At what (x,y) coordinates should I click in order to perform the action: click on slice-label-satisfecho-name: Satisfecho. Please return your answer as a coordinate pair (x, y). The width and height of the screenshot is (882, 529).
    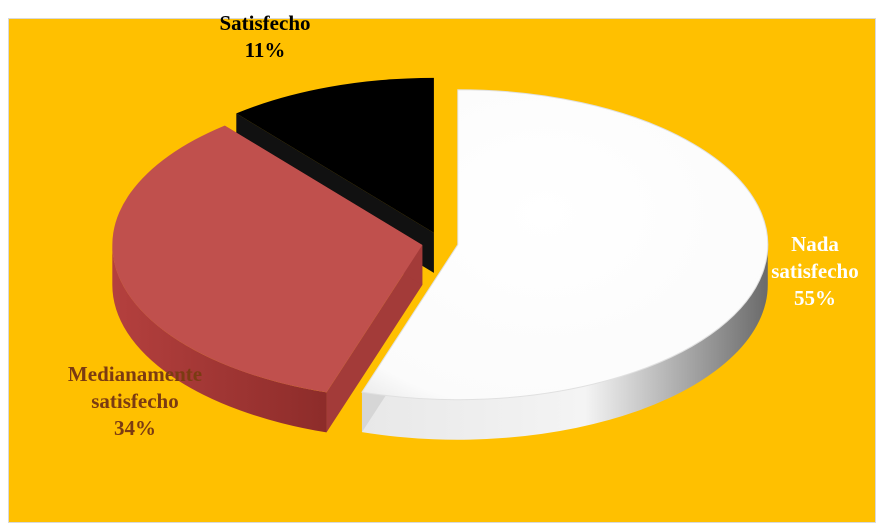
    Looking at the image, I should click on (265, 23).